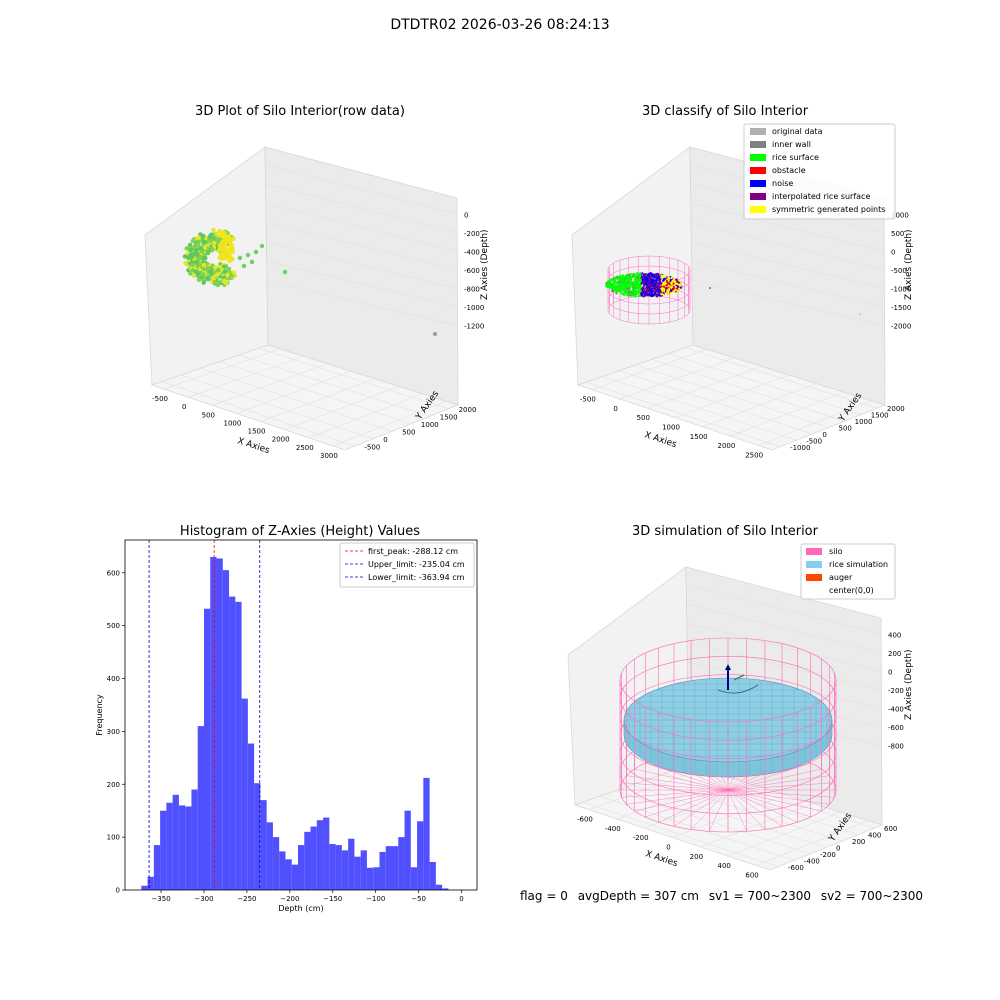 The height and width of the screenshot is (1000, 1000). I want to click on y-tick-label: 0, so click(118, 891).